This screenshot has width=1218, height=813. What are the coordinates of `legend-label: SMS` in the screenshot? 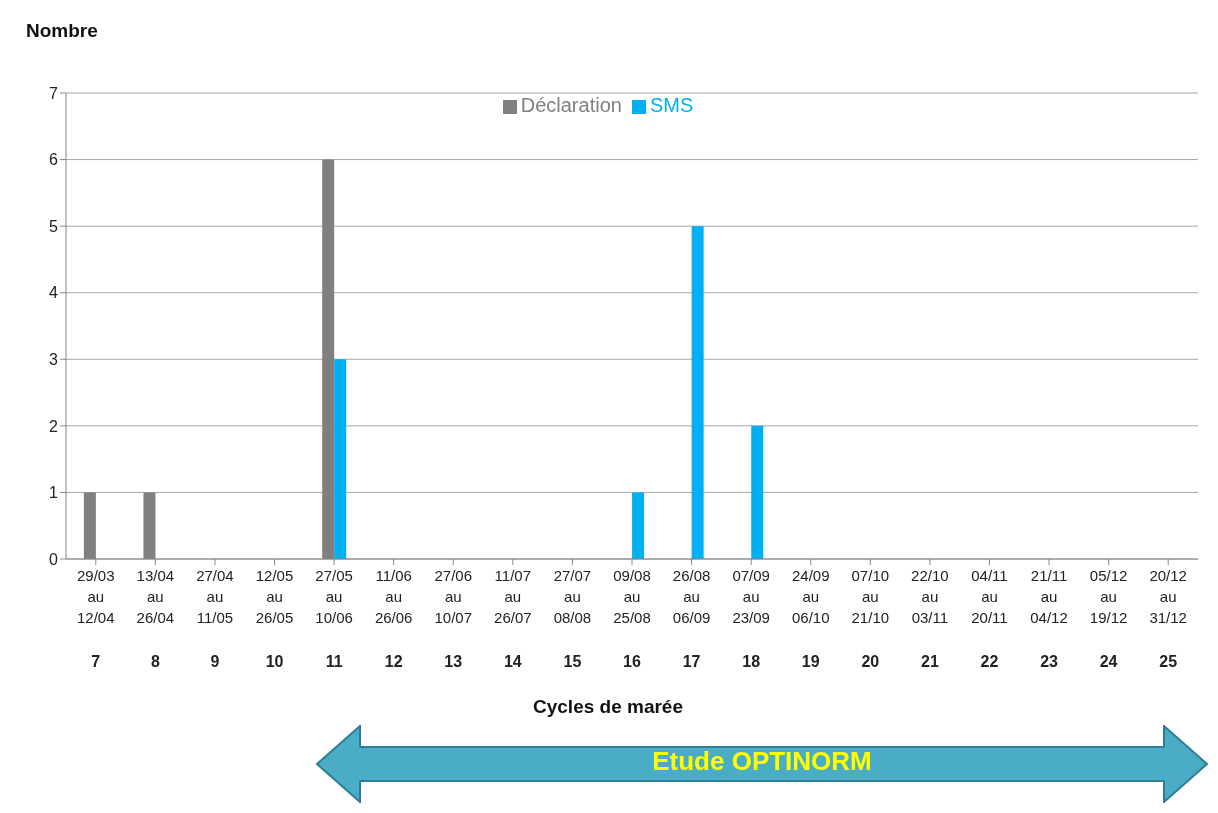 It's located at (671, 105).